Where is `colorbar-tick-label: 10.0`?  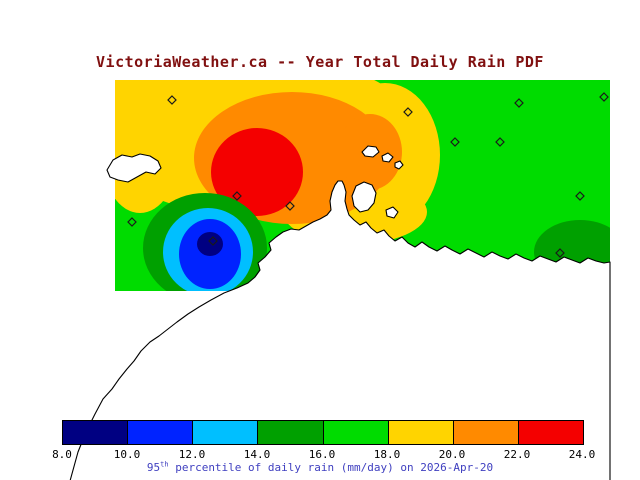
colorbar-tick-label: 10.0 is located at coordinates (127, 454).